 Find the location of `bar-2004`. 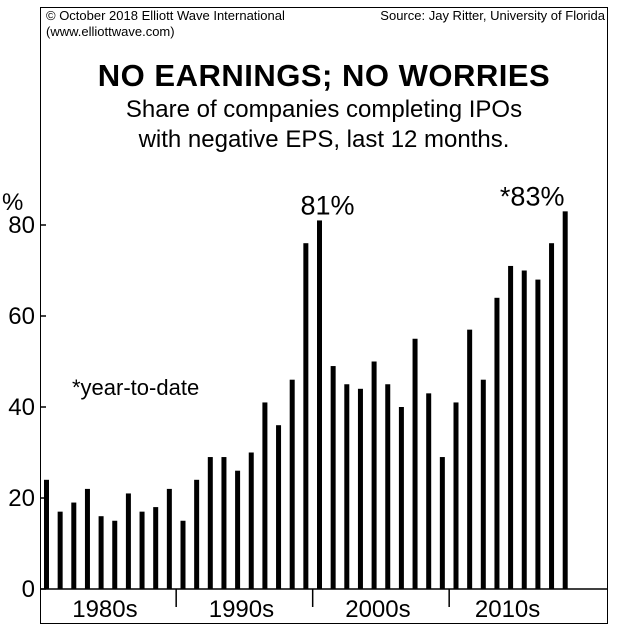

bar-2004 is located at coordinates (374, 475).